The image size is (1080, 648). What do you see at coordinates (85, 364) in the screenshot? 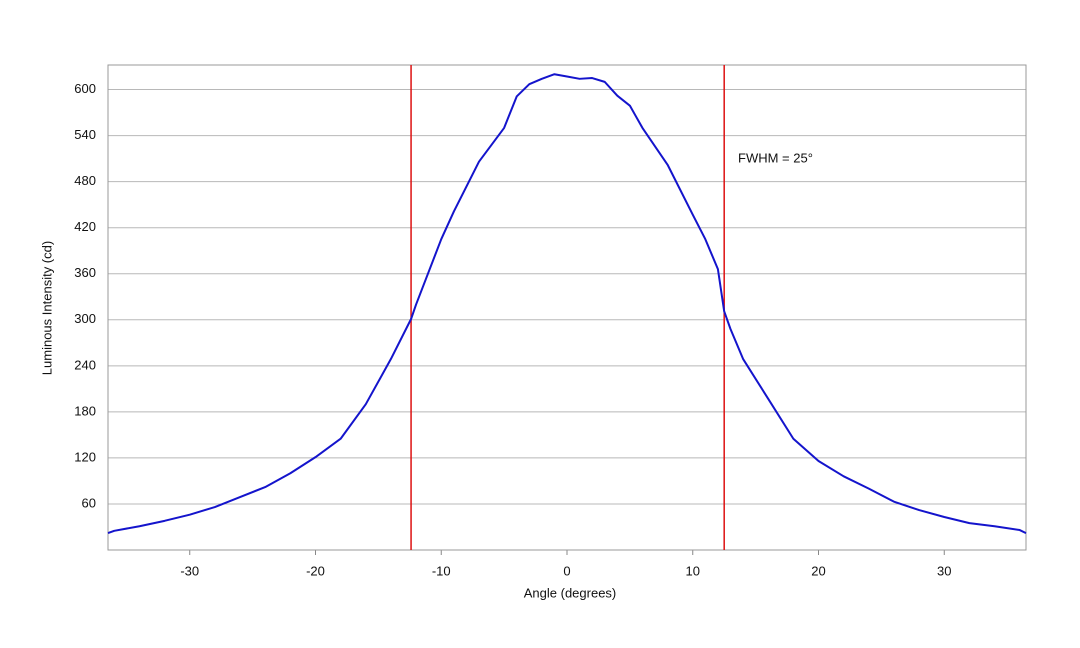
I see `y-tick-label: 240` at bounding box center [85, 364].